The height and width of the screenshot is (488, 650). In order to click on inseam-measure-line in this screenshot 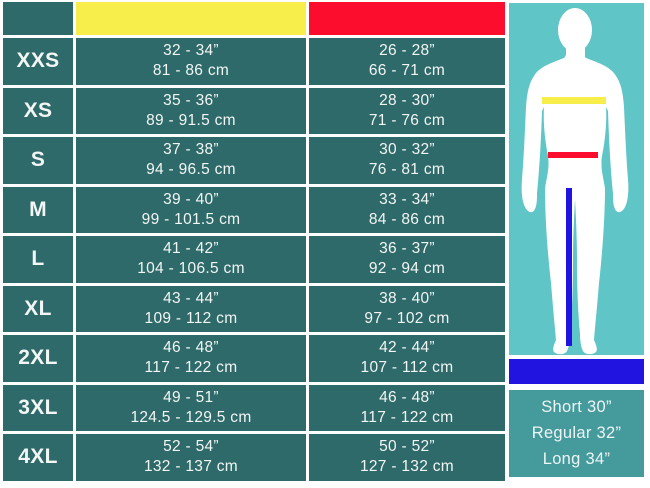, I will do `click(569, 267)`.